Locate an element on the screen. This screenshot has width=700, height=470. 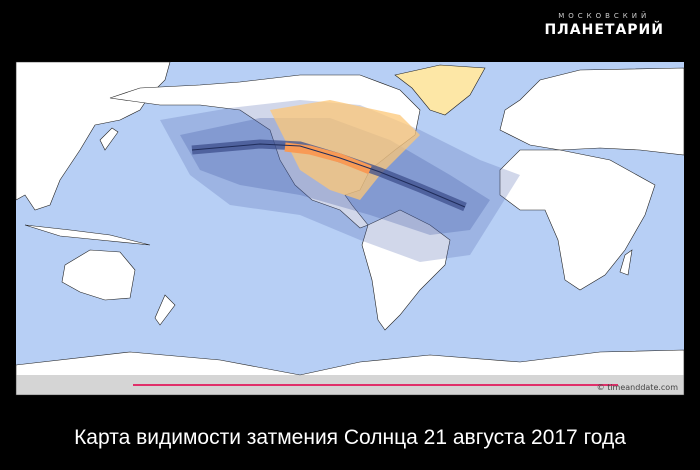
video-progress-bar is located at coordinates (375, 385).